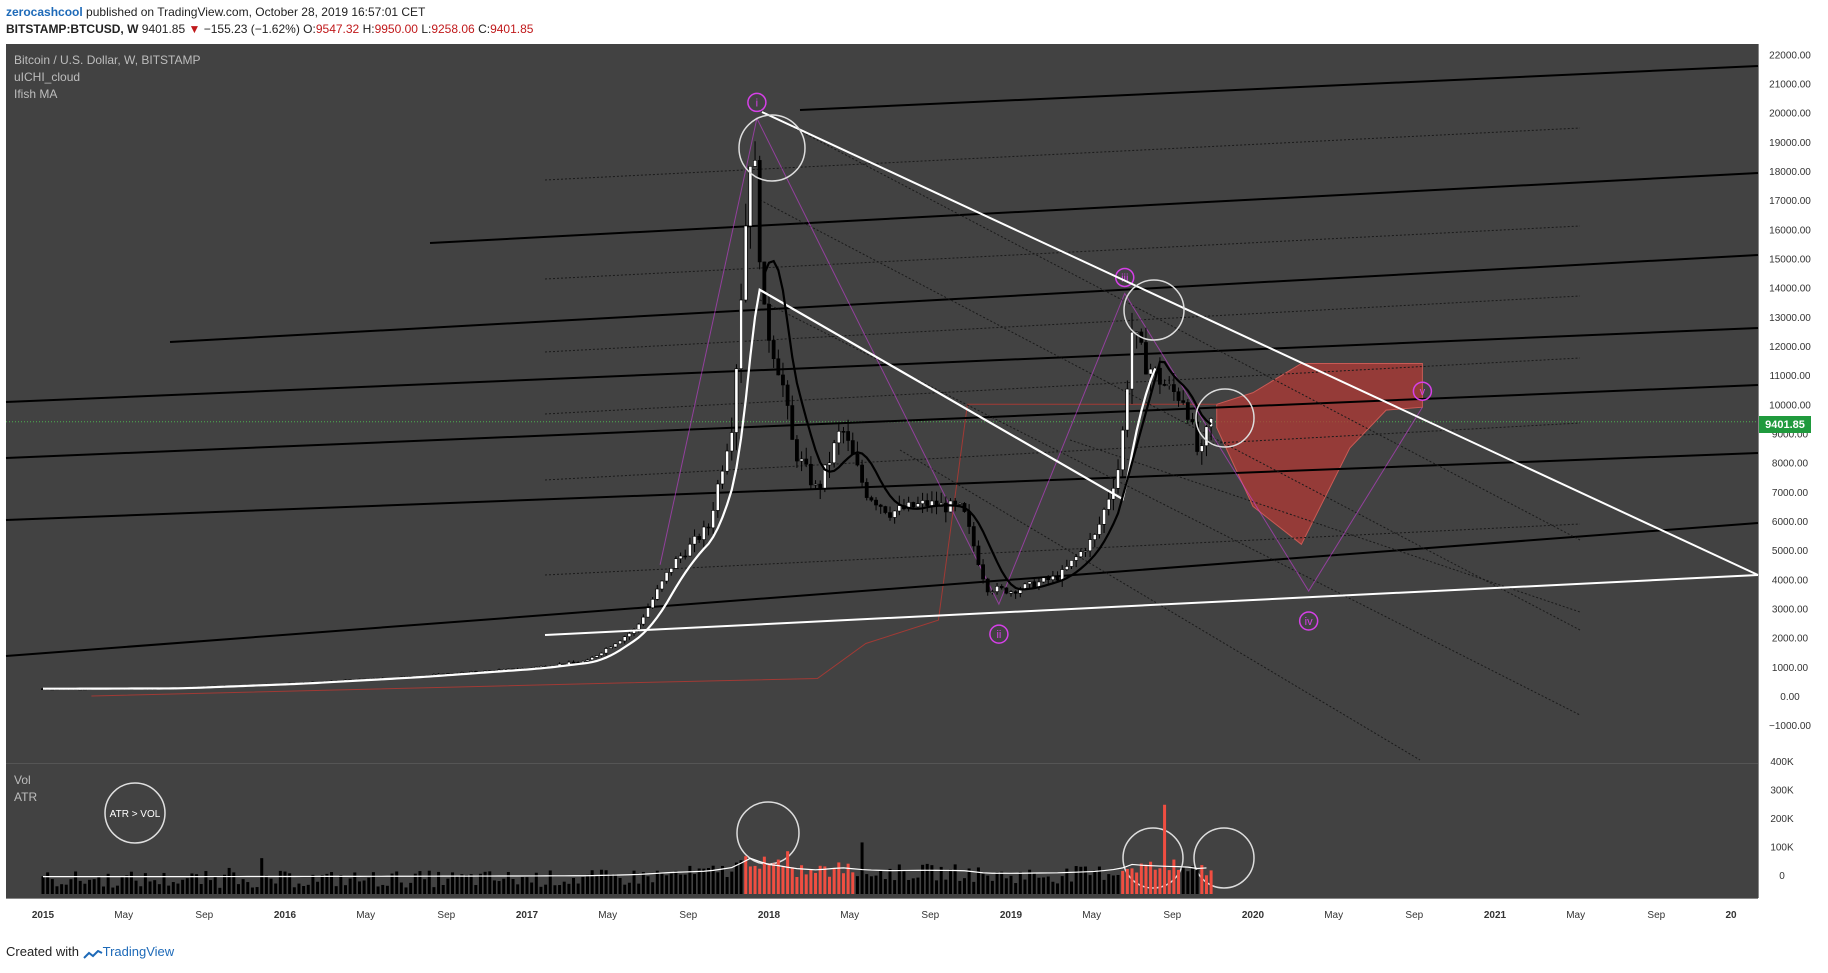 This screenshot has width=1828, height=973. Describe the element at coordinates (1782, 762) in the screenshot. I see `volume-tick-label: 400K` at that location.